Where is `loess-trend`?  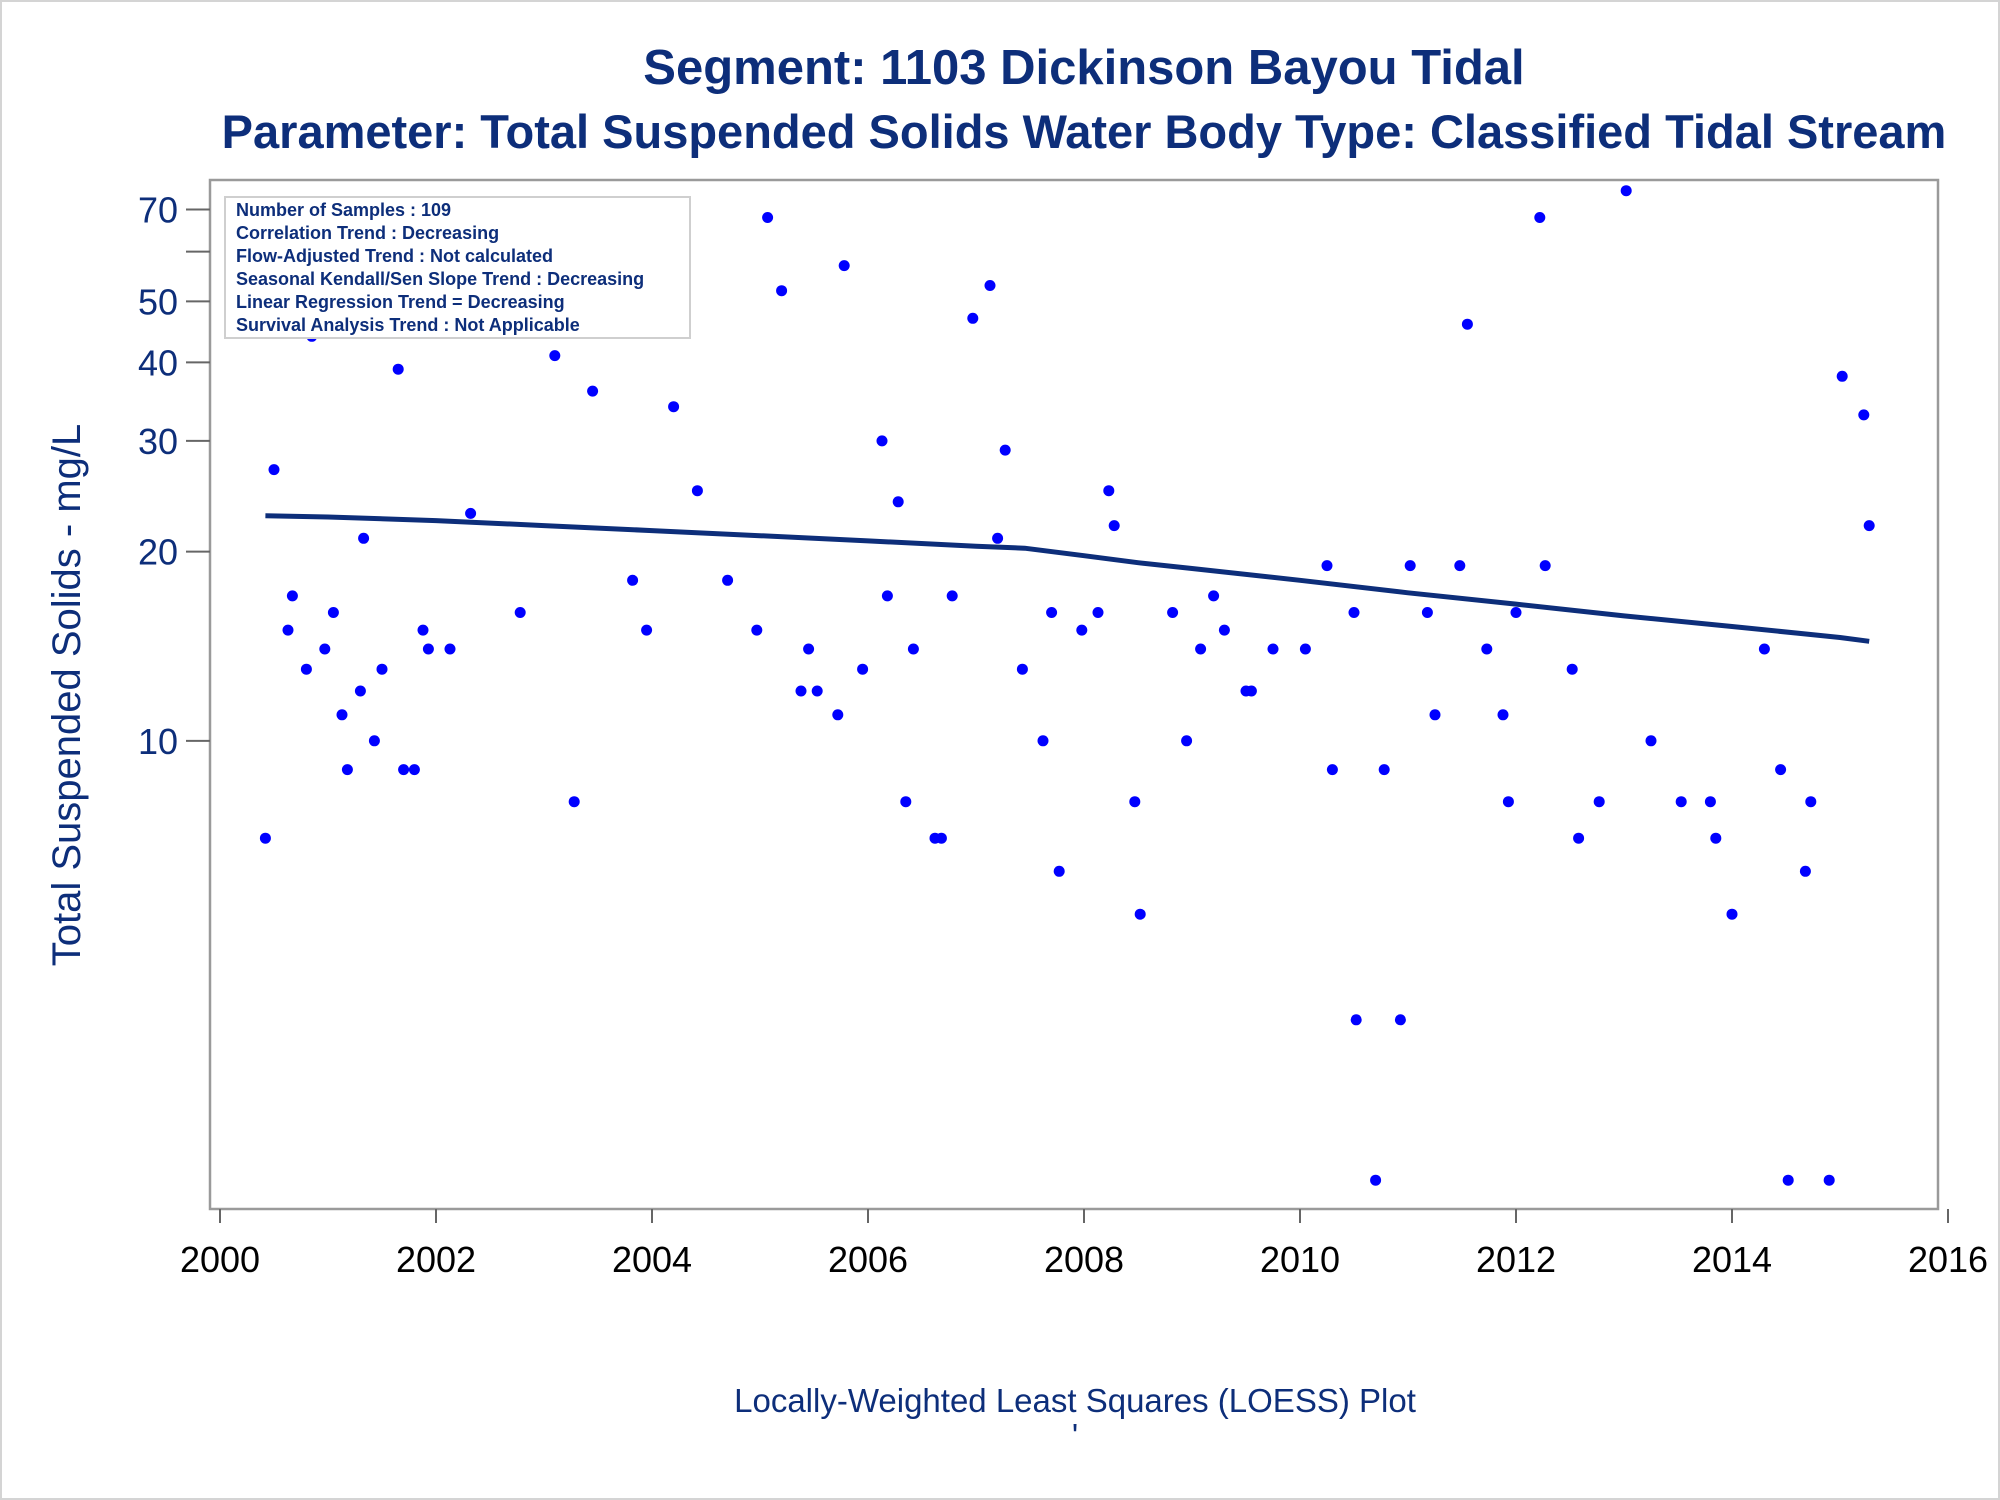
loess-trend is located at coordinates (1067, 578).